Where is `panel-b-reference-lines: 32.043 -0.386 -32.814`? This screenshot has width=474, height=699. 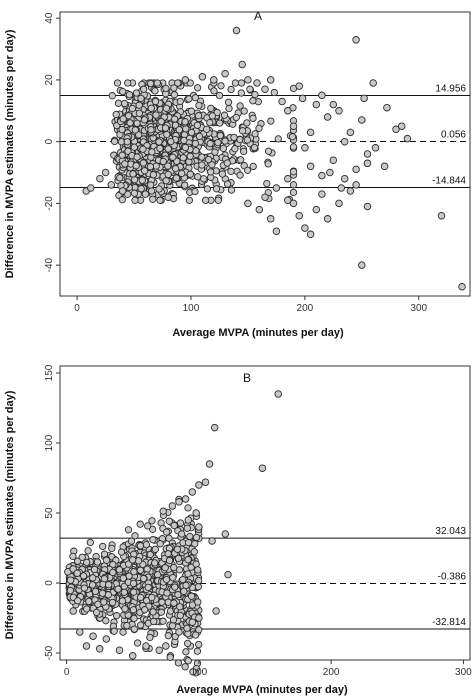
panel-b-reference-lines: 32.043 -0.386 -32.814 is located at coordinates (265, 578).